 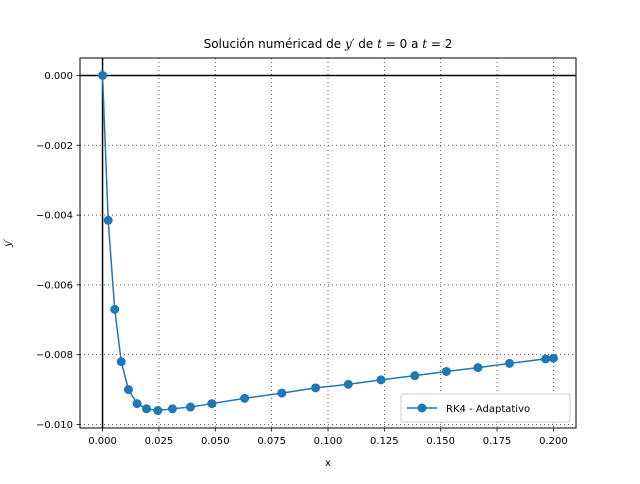 What do you see at coordinates (384, 441) in the screenshot?
I see `x-tick-label: 0.125` at bounding box center [384, 441].